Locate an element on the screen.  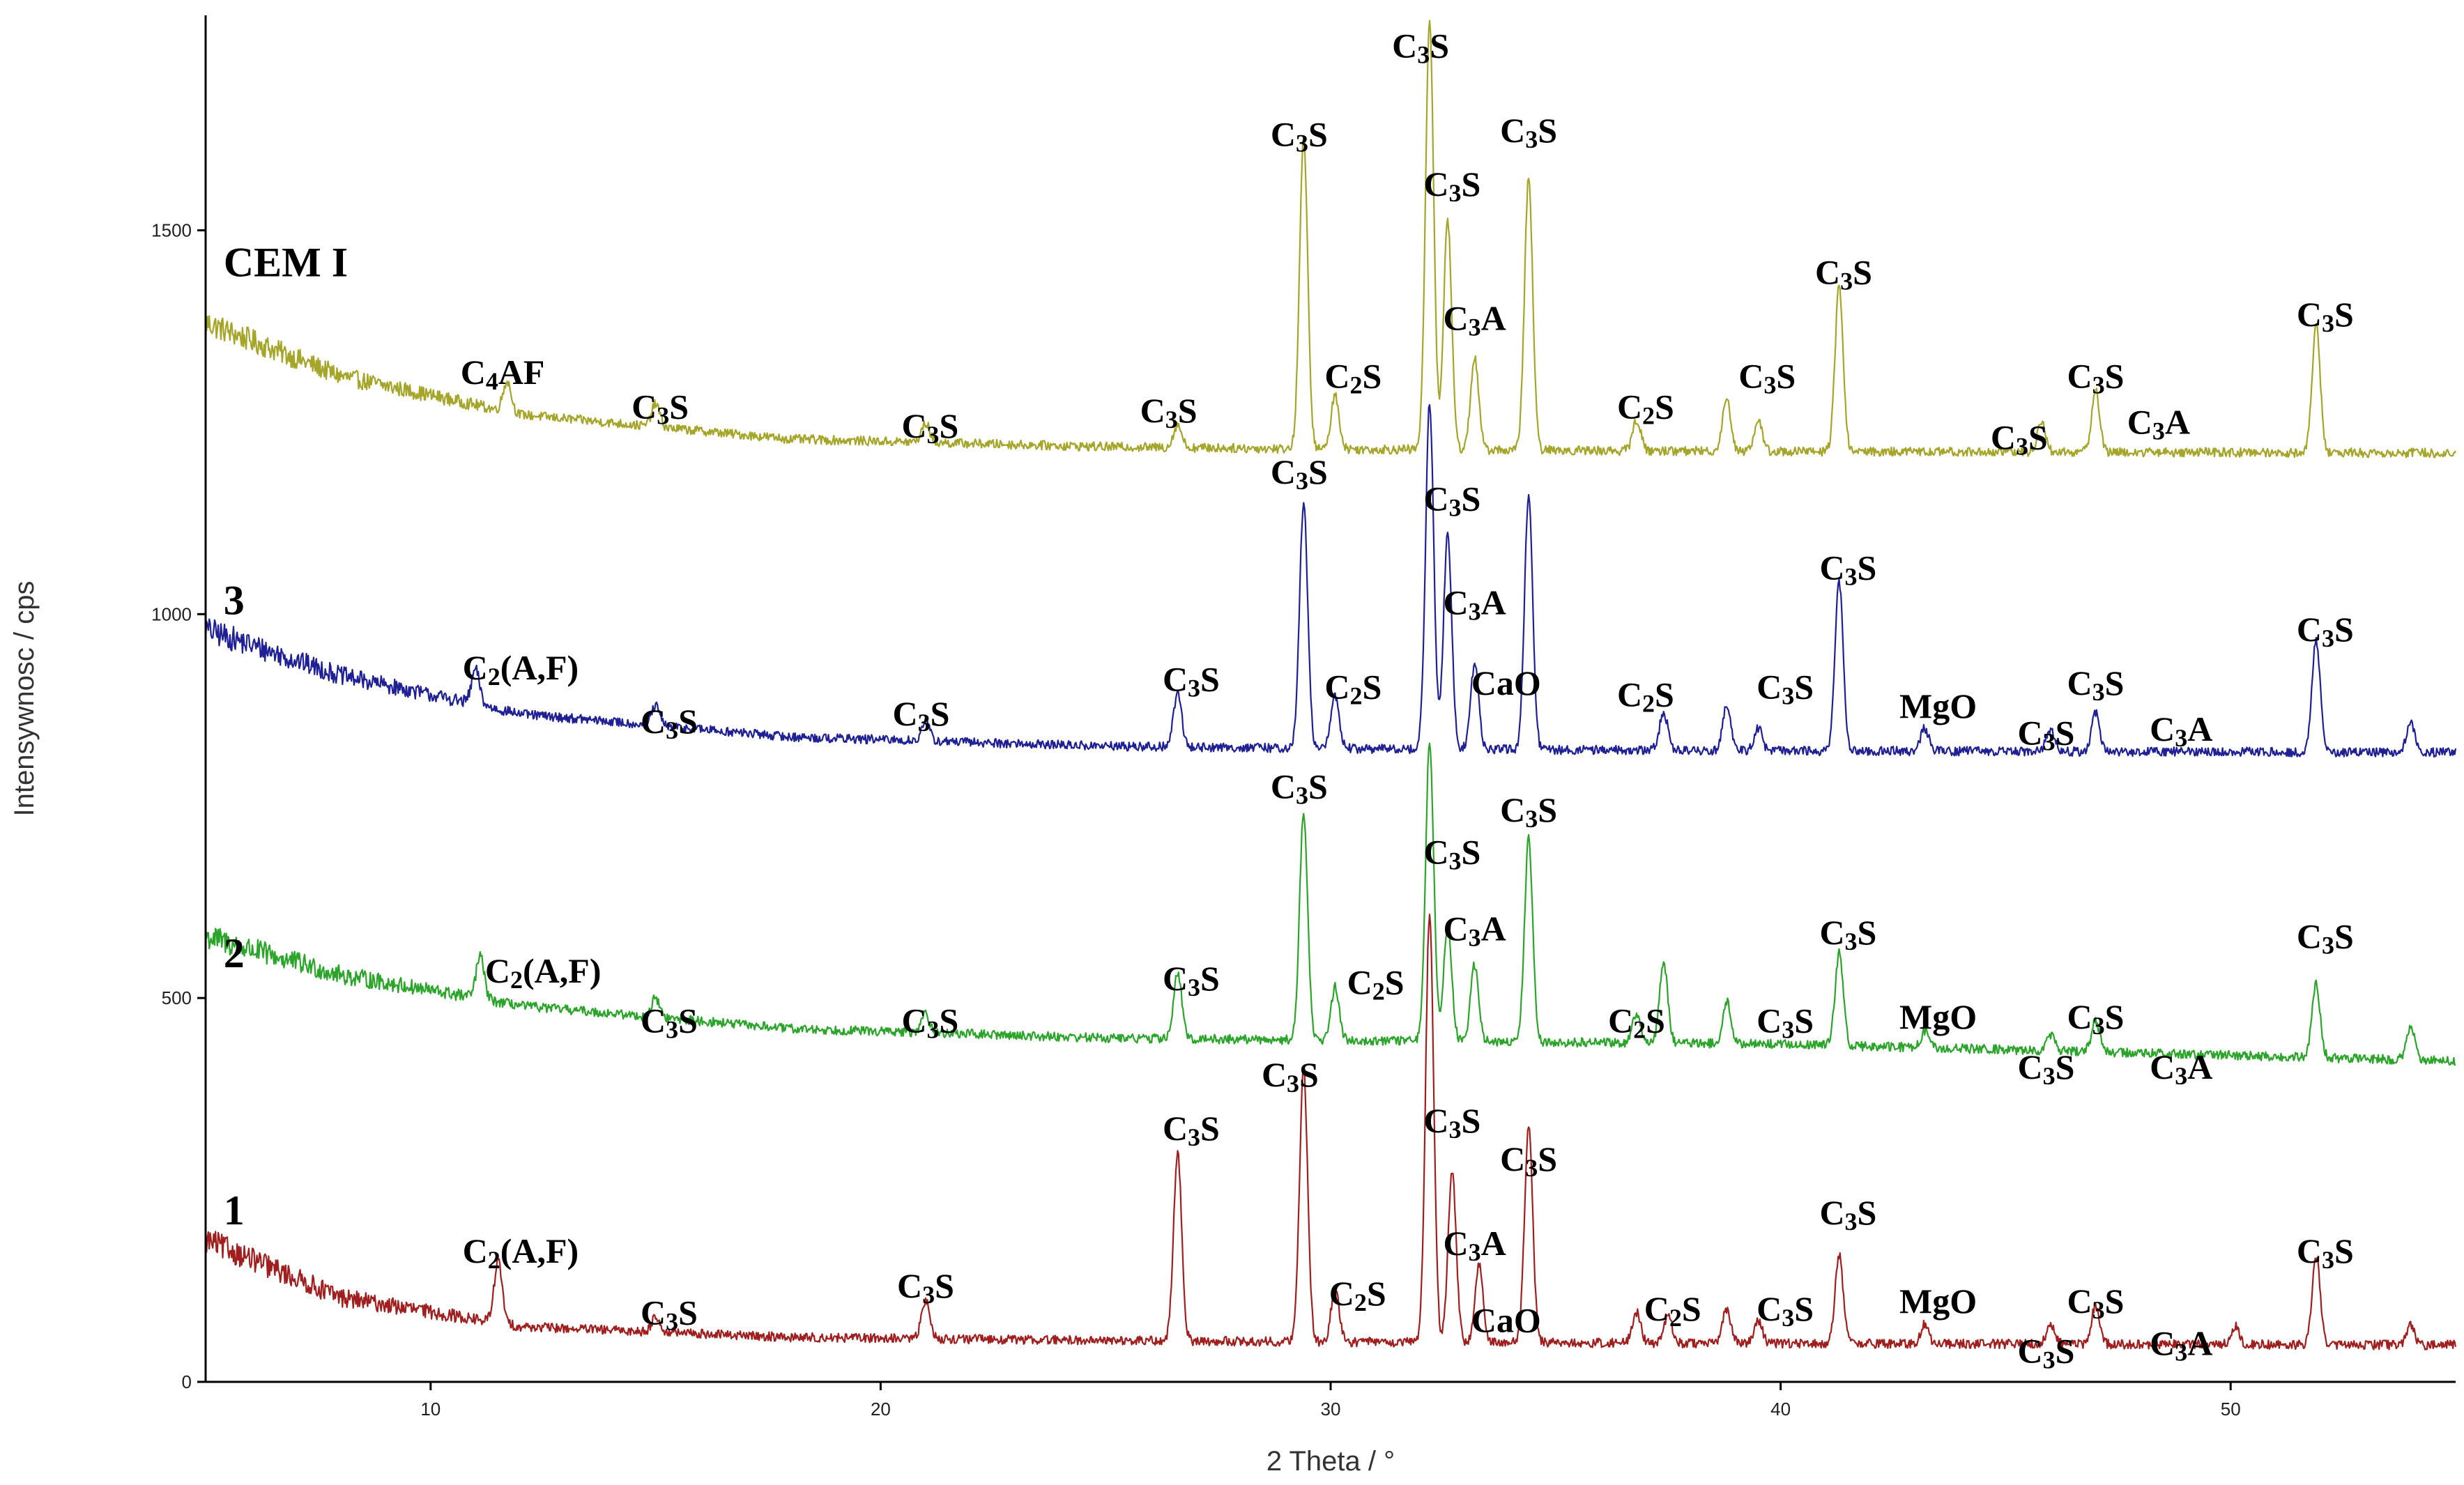
series-labels: CEM I 3 2 1 is located at coordinates (286, 737).